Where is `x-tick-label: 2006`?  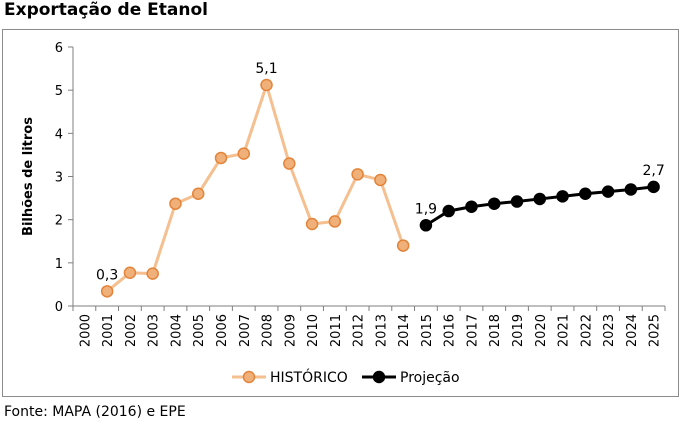
x-tick-label: 2006 is located at coordinates (222, 330).